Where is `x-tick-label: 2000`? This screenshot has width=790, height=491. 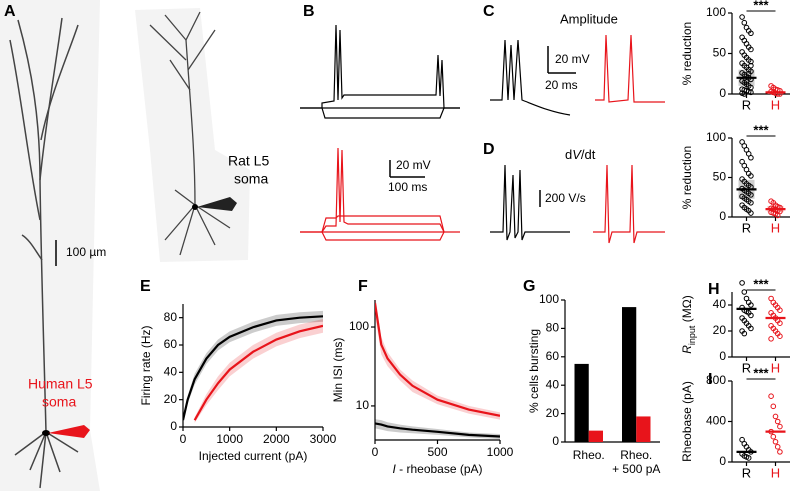
x-tick-label: 2000 is located at coordinates (276, 439).